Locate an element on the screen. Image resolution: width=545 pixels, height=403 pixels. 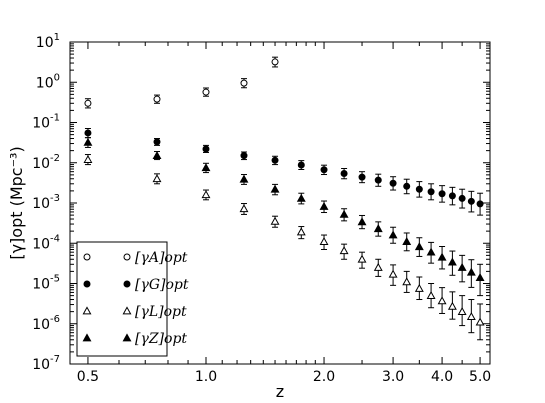
y-tick-label: 10¹ is located at coordinates (48, 41).